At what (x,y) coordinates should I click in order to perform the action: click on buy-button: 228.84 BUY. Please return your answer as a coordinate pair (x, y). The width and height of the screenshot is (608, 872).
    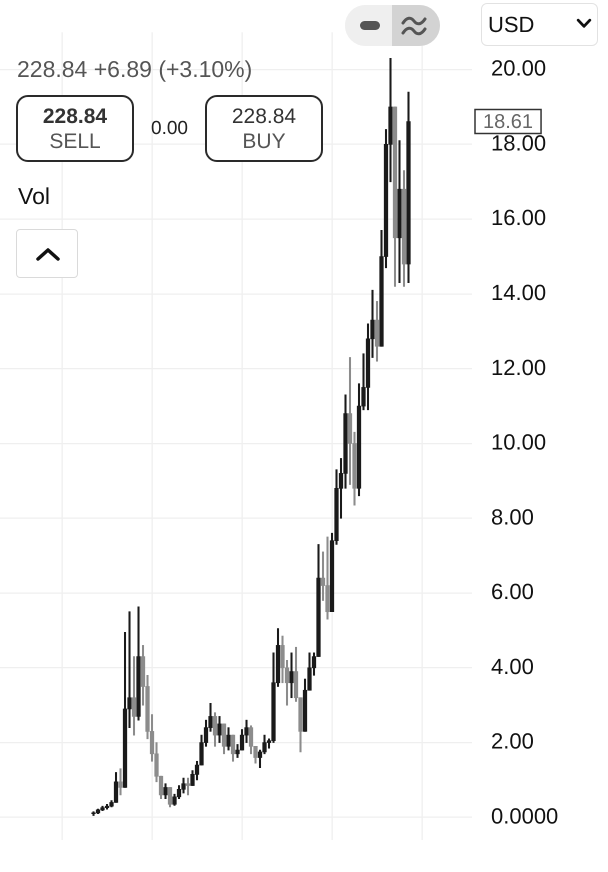
    Looking at the image, I should click on (264, 128).